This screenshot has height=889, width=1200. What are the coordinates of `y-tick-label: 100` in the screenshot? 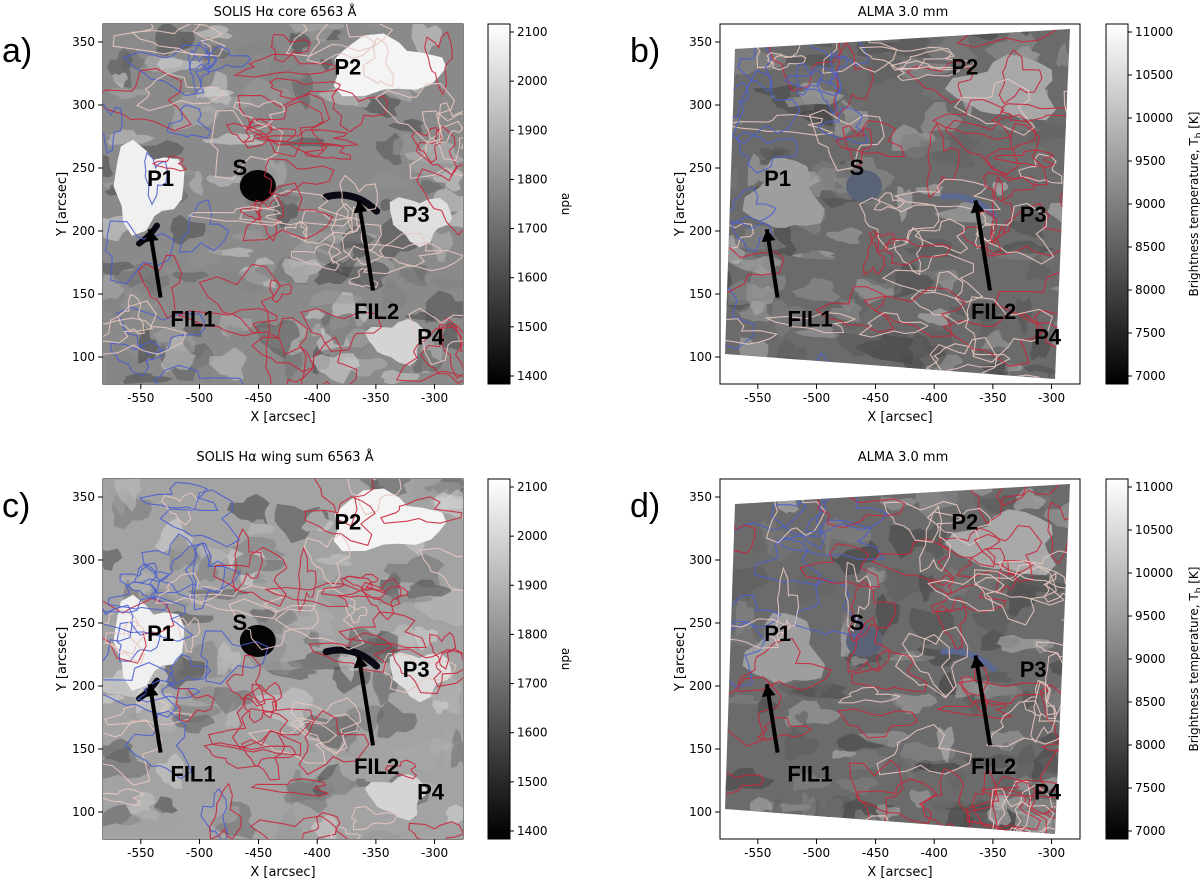 It's located at (700, 357).